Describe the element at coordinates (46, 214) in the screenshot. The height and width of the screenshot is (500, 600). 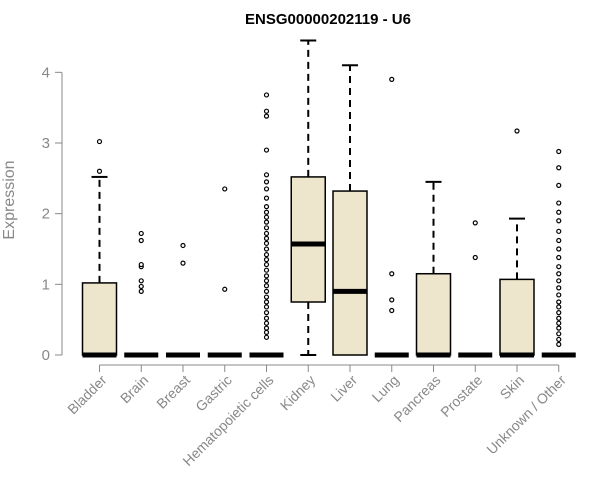
I see `y-tick-label: 2` at that location.